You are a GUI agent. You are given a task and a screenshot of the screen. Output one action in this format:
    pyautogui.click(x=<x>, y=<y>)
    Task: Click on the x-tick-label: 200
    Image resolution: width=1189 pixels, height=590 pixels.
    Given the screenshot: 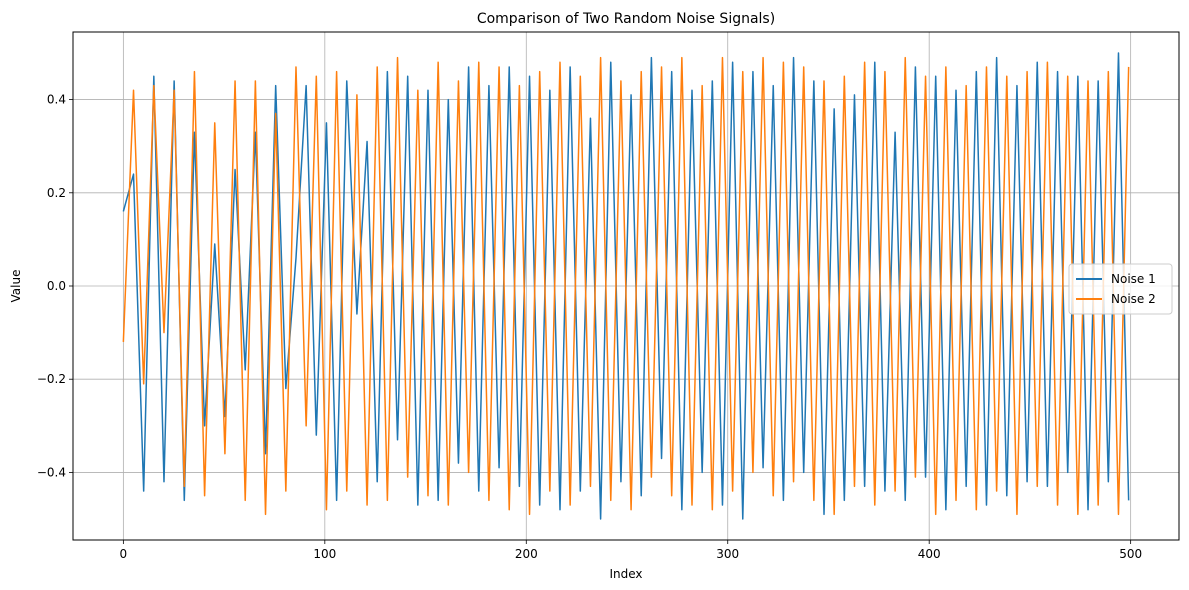 What is the action you would take?
    pyautogui.click(x=526, y=554)
    